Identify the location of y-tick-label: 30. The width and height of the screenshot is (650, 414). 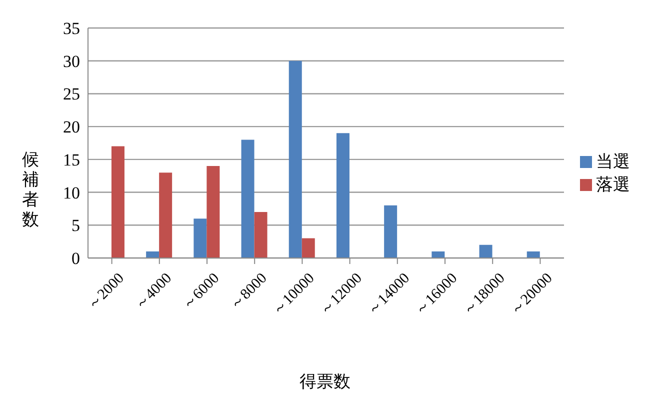
(71, 61).